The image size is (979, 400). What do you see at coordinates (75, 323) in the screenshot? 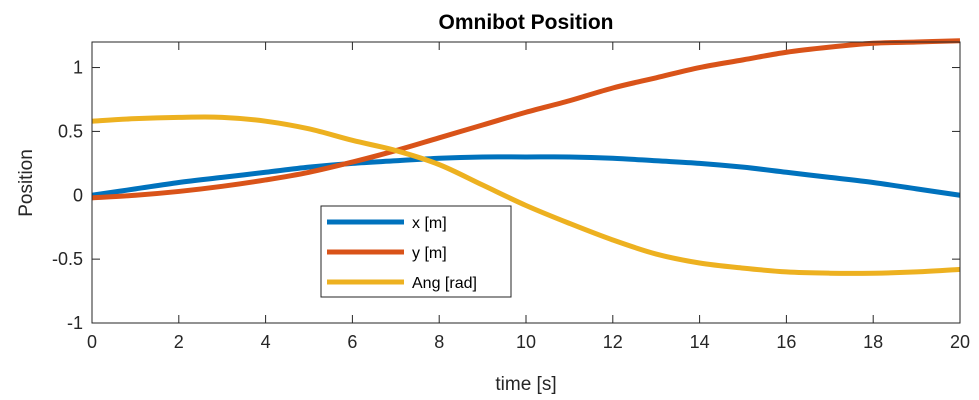
I see `y-tick-label: -1` at bounding box center [75, 323].